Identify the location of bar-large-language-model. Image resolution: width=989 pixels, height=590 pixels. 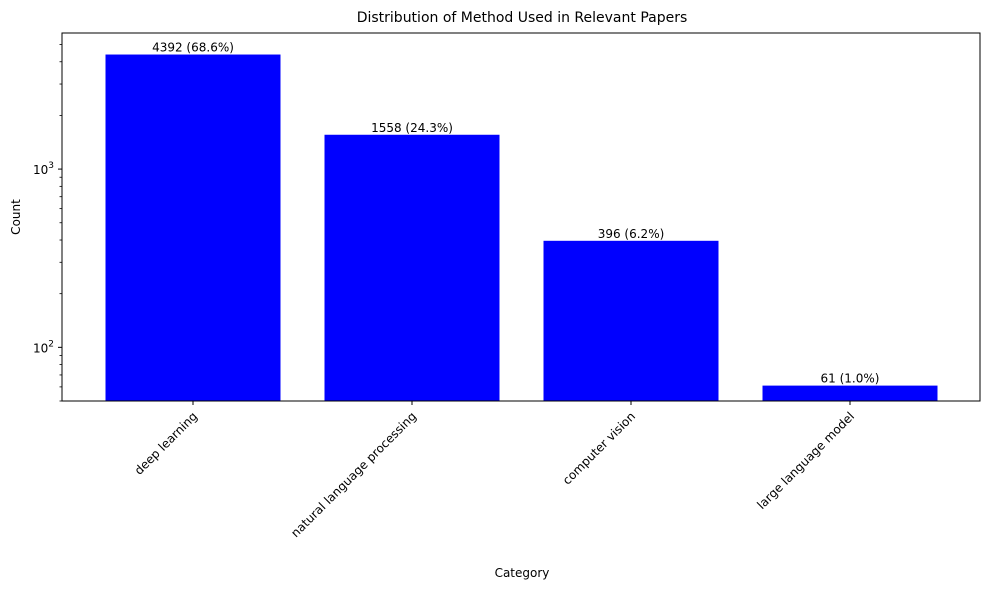
(850, 393).